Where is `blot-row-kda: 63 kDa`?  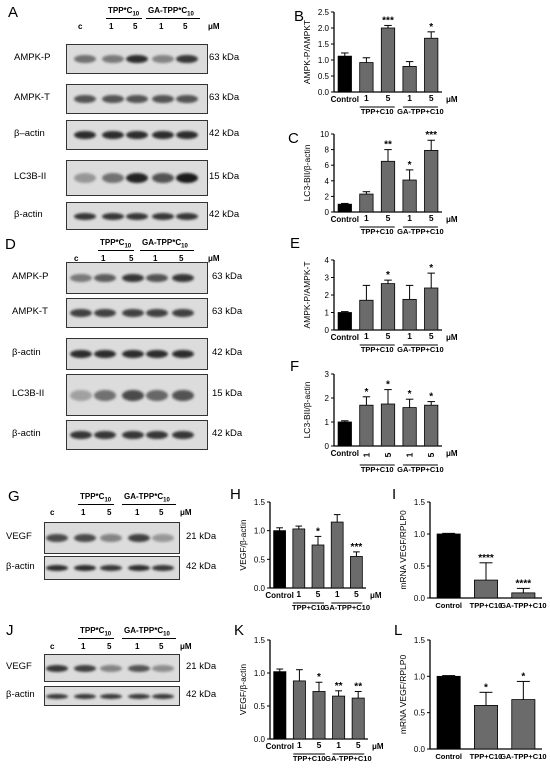
blot-row-kda: 63 kDa is located at coordinates (224, 97).